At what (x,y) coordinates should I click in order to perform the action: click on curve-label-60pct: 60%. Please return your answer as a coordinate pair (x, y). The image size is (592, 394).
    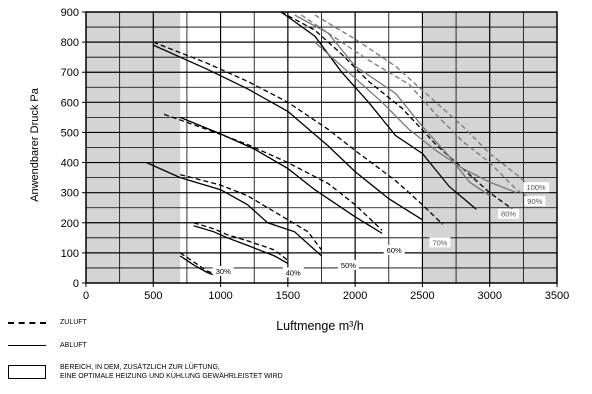
    Looking at the image, I should click on (394, 250).